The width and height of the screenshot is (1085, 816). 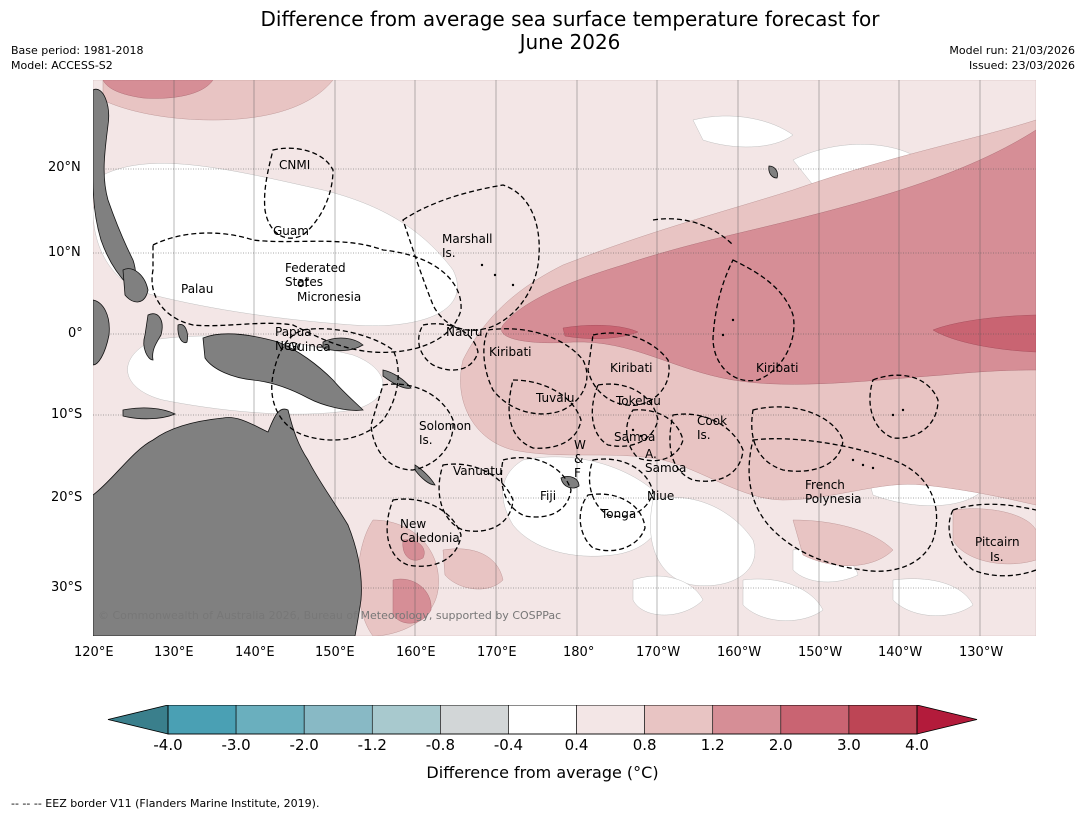 What do you see at coordinates (174, 652) in the screenshot?
I see `lon-tick: 130°E` at bounding box center [174, 652].